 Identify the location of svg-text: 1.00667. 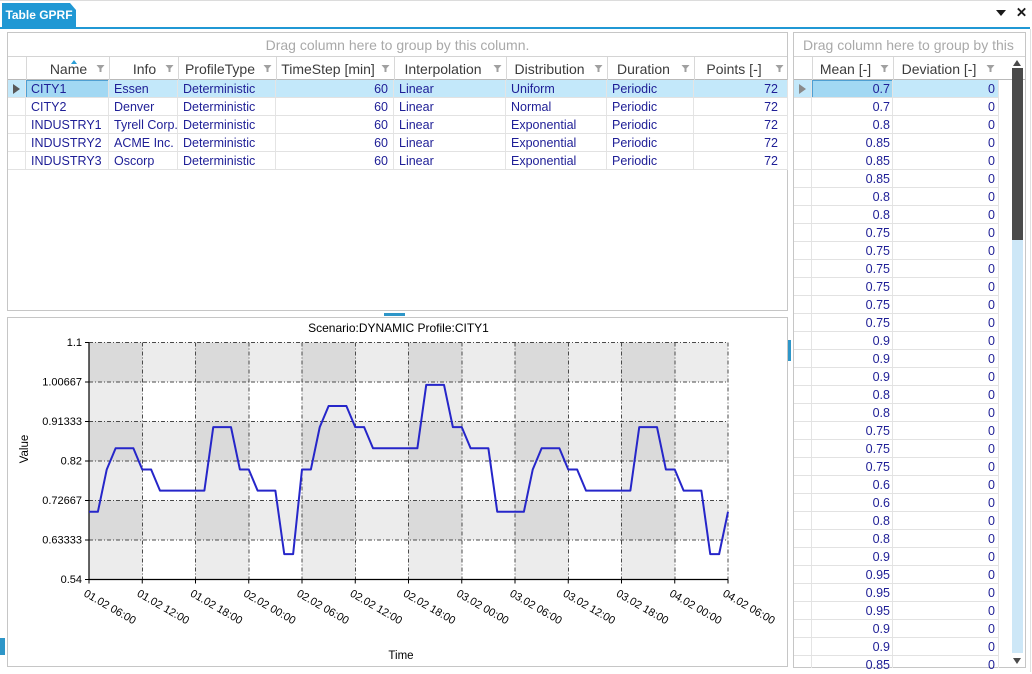
(62, 383).